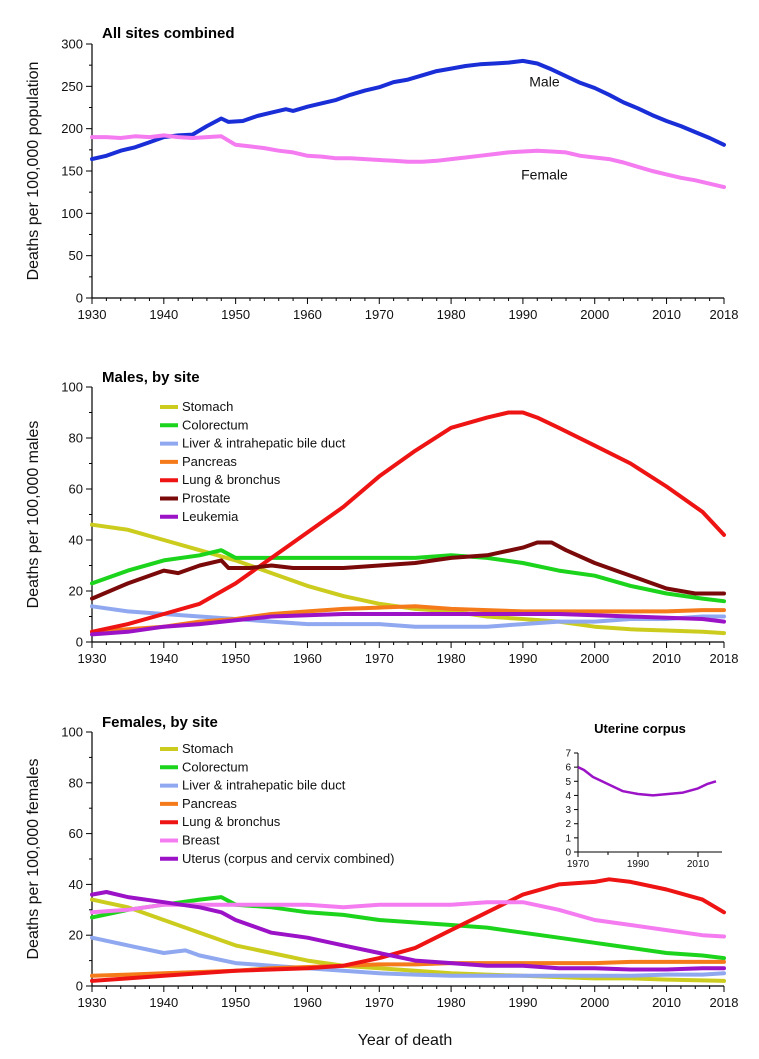  What do you see at coordinates (92, 1002) in the screenshot?
I see `panel3-x-tick-label: 1930` at bounding box center [92, 1002].